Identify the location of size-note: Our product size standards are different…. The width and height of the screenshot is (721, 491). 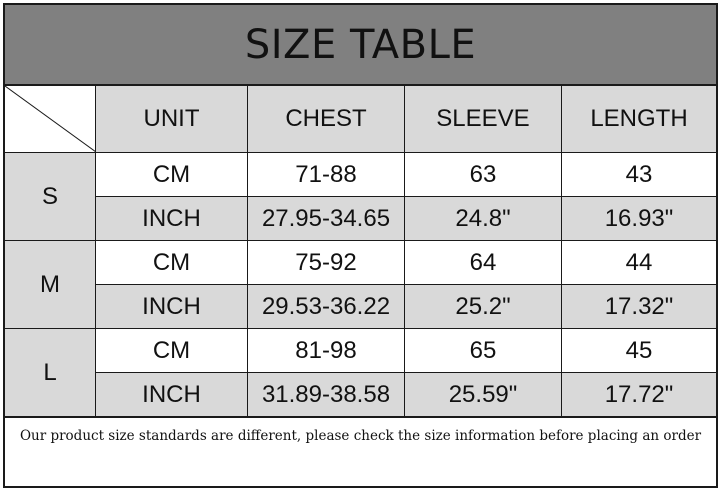
(360, 452).